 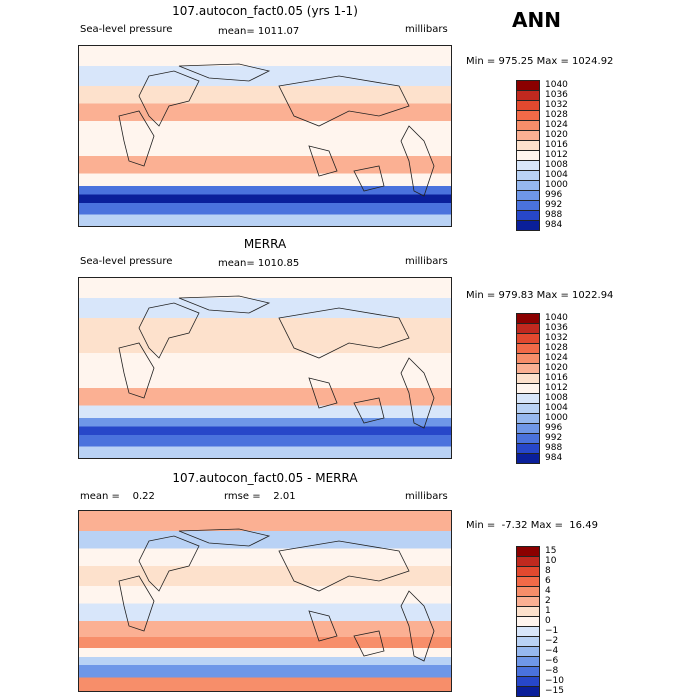 What do you see at coordinates (552, 661) in the screenshot?
I see `colorbar-tick-label: −6` at bounding box center [552, 661].